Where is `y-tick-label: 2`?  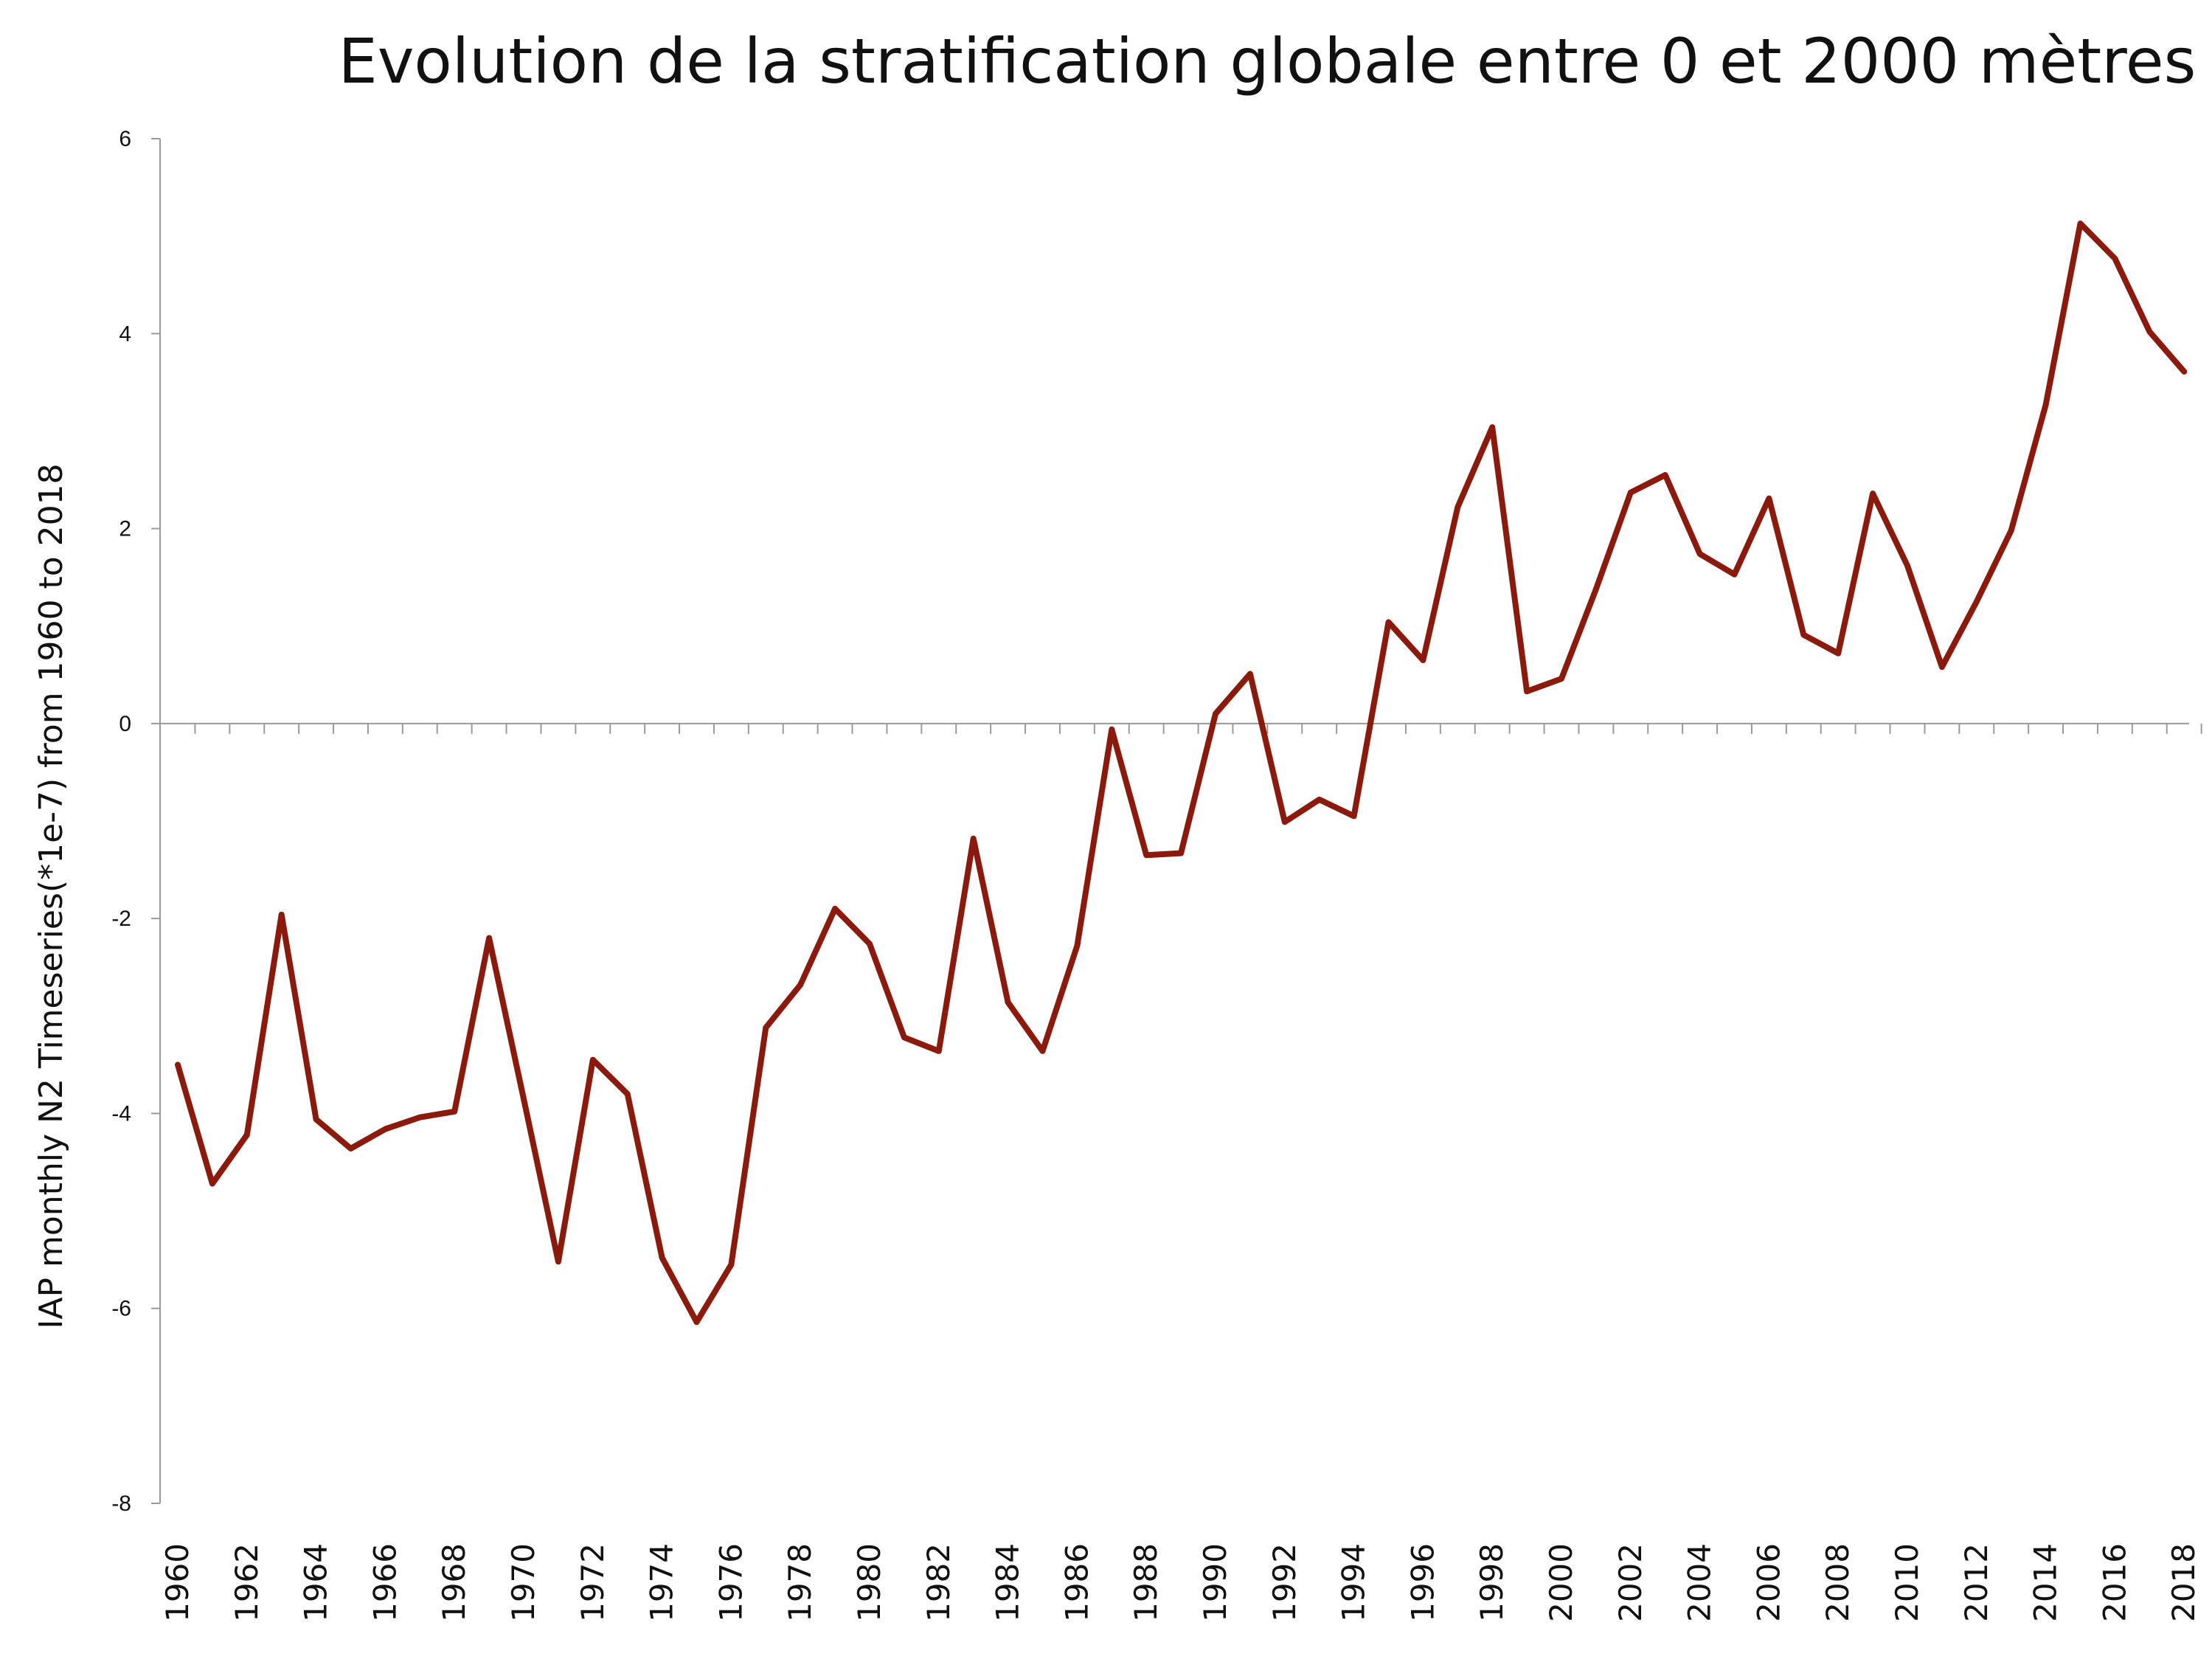 y-tick-label: 2 is located at coordinates (125, 529).